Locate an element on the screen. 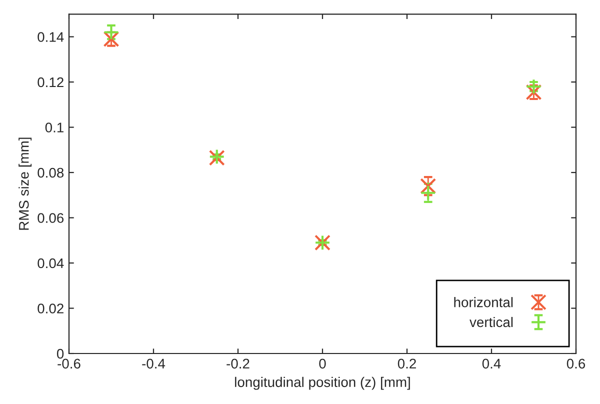 The height and width of the screenshot is (404, 600). y-tick-label: 0 is located at coordinates (60, 353).